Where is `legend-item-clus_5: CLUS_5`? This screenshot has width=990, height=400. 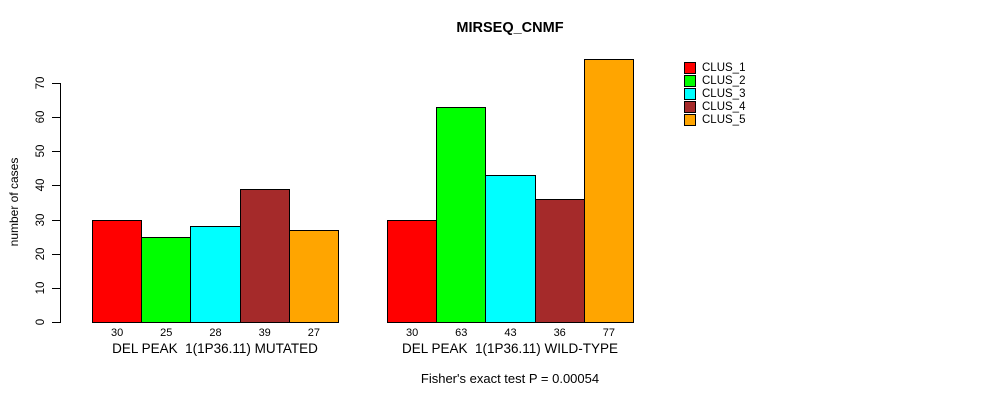 legend-item-clus_5: CLUS_5 is located at coordinates (714, 119).